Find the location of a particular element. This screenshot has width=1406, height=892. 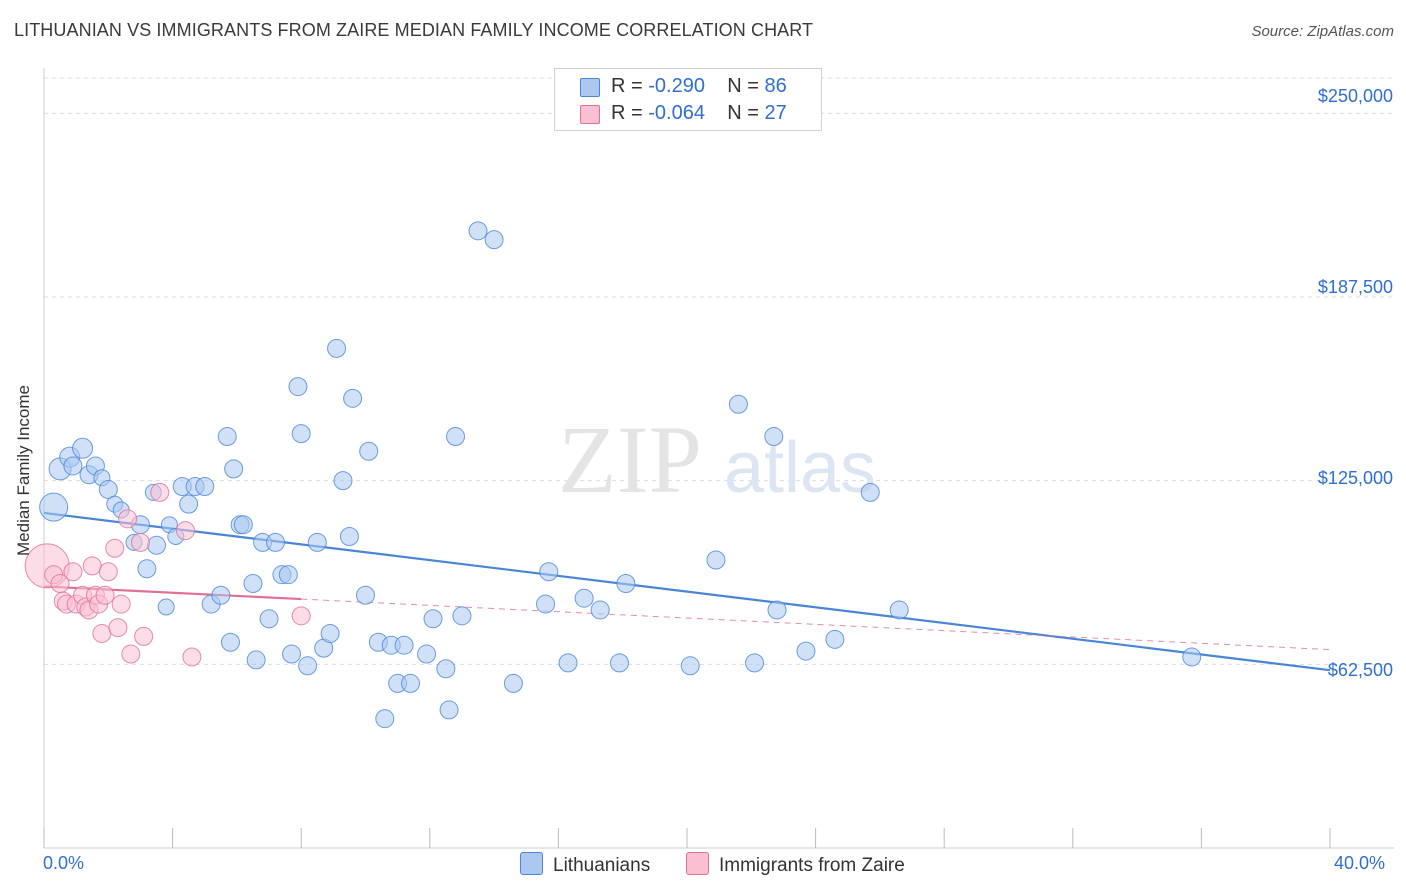

watermark: ZIP atlas is located at coordinates (717, 459).